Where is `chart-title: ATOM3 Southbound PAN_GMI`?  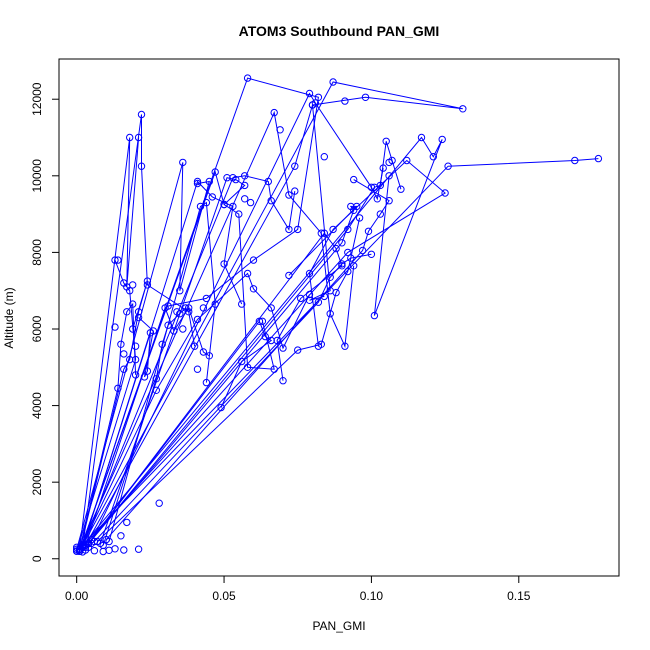 chart-title: ATOM3 Southbound PAN_GMI is located at coordinates (339, 31).